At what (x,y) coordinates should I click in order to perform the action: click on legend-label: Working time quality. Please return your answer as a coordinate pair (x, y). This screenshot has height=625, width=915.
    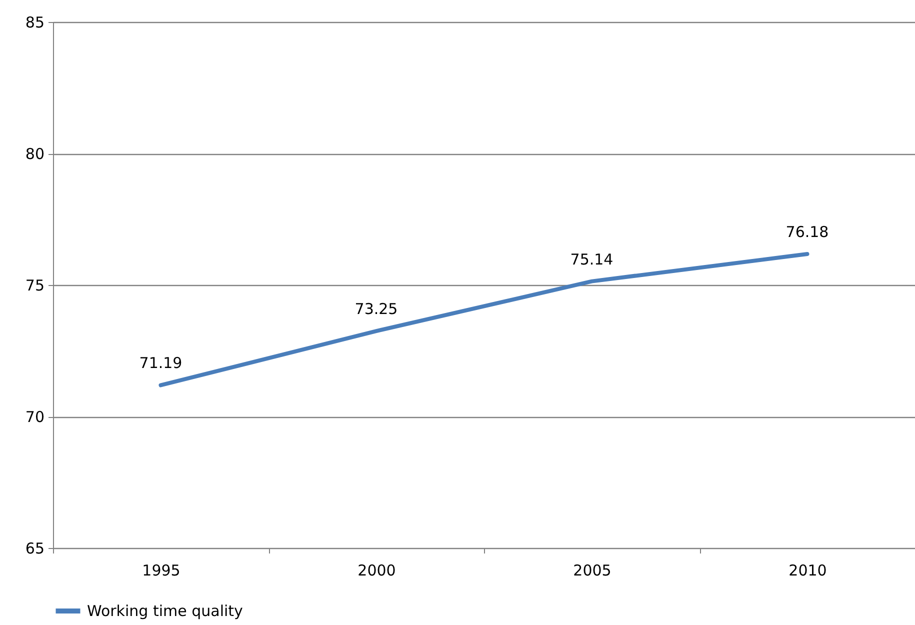
    Looking at the image, I should click on (165, 611).